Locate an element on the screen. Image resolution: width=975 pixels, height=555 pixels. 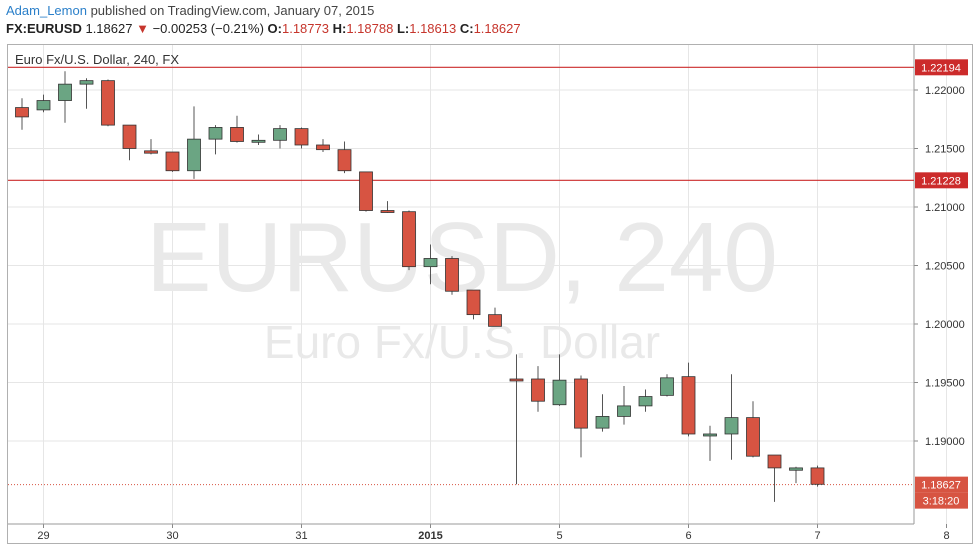
last-price-label: 1.18627 is located at coordinates (941, 486).